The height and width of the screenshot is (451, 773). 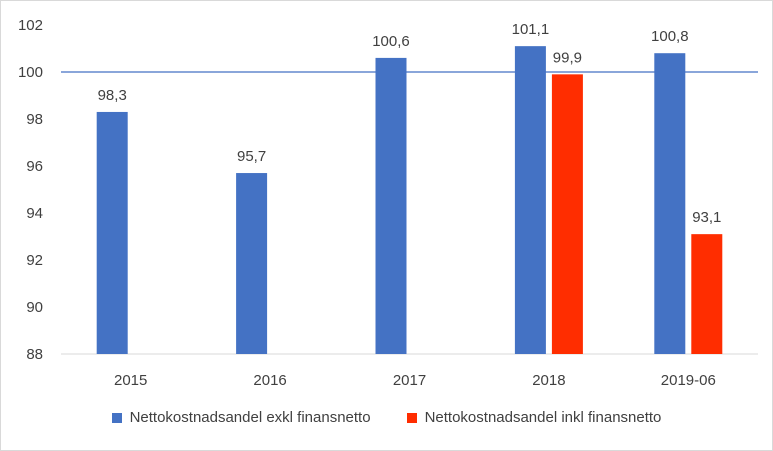 I want to click on y-tick-label: 98, so click(x=34, y=119).